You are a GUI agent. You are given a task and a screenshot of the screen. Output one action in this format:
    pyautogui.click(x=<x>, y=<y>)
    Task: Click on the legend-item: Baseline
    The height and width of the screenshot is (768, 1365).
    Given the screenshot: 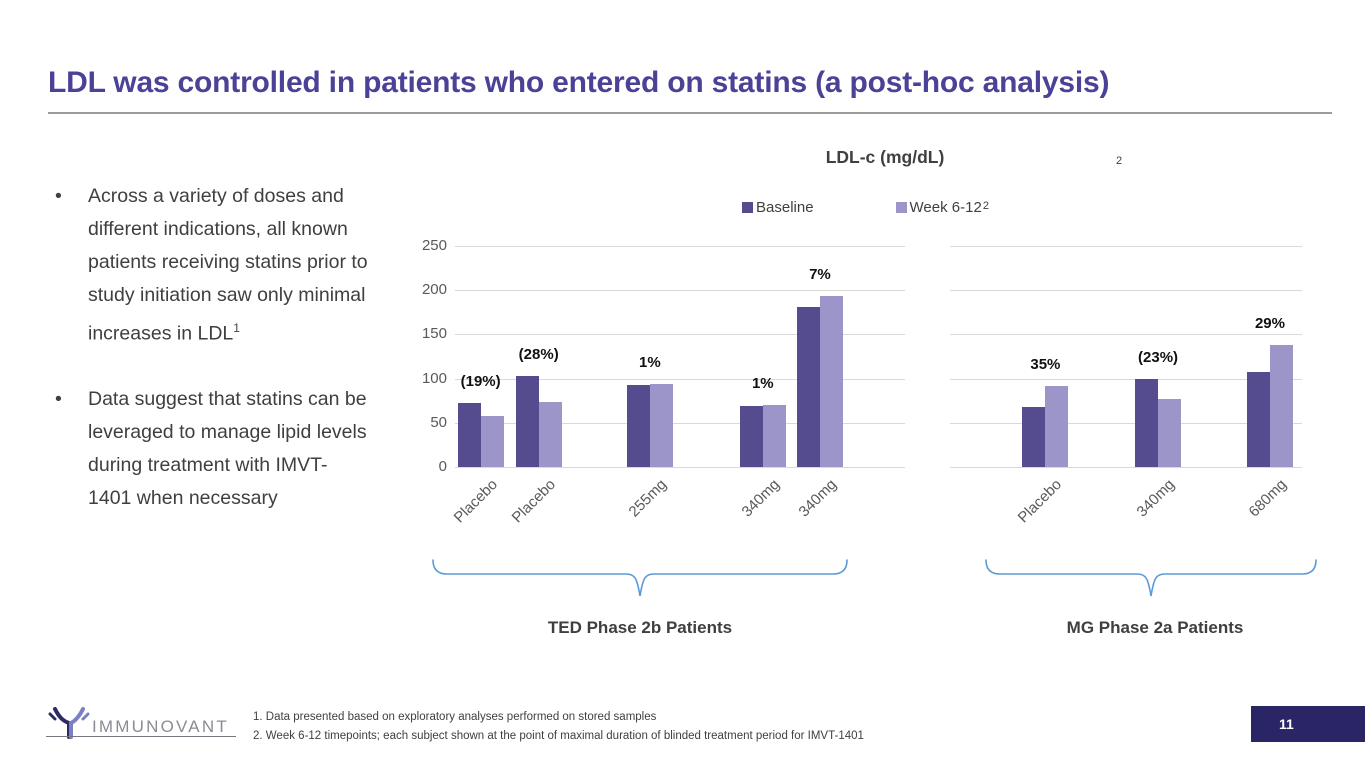 What is the action you would take?
    pyautogui.click(x=778, y=207)
    